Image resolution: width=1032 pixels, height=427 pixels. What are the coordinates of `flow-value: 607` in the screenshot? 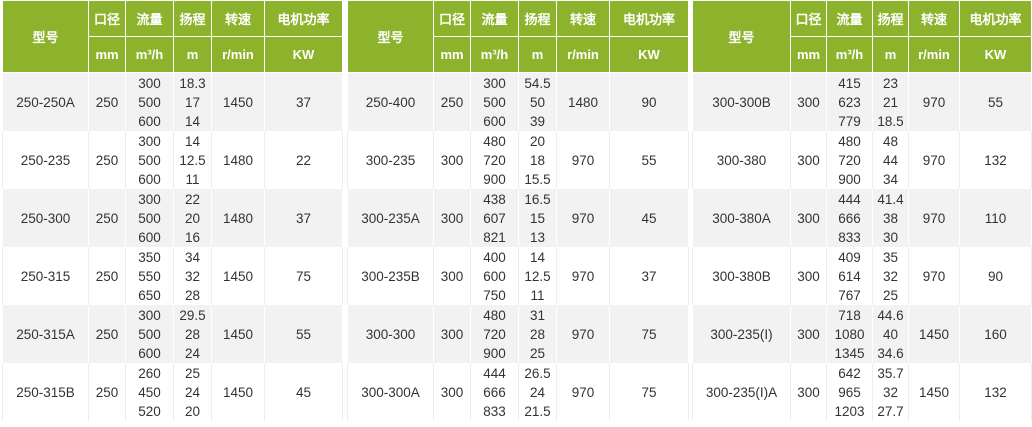 It's located at (494, 218).